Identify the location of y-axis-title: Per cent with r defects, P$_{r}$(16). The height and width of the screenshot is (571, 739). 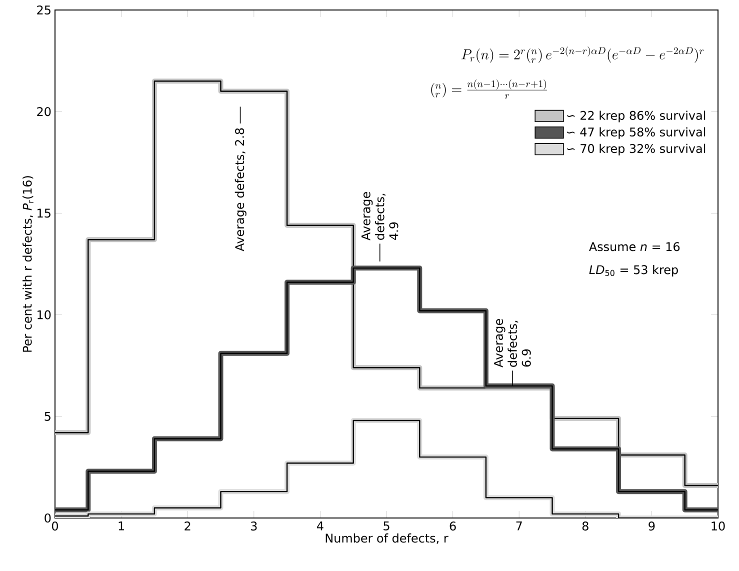
(28, 264).